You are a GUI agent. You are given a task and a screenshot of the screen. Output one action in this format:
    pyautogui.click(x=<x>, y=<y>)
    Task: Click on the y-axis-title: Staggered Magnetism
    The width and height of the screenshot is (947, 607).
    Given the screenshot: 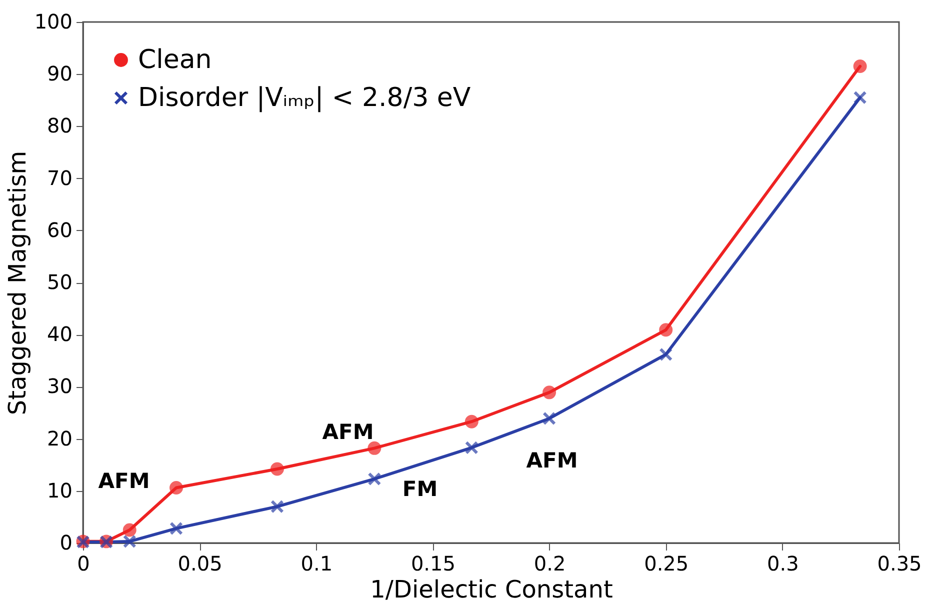 What is the action you would take?
    pyautogui.click(x=17, y=283)
    